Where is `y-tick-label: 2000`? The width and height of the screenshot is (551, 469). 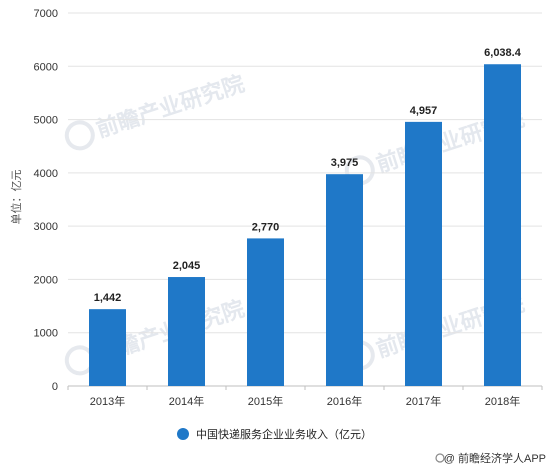 y-tick-label: 2000 is located at coordinates (46, 280).